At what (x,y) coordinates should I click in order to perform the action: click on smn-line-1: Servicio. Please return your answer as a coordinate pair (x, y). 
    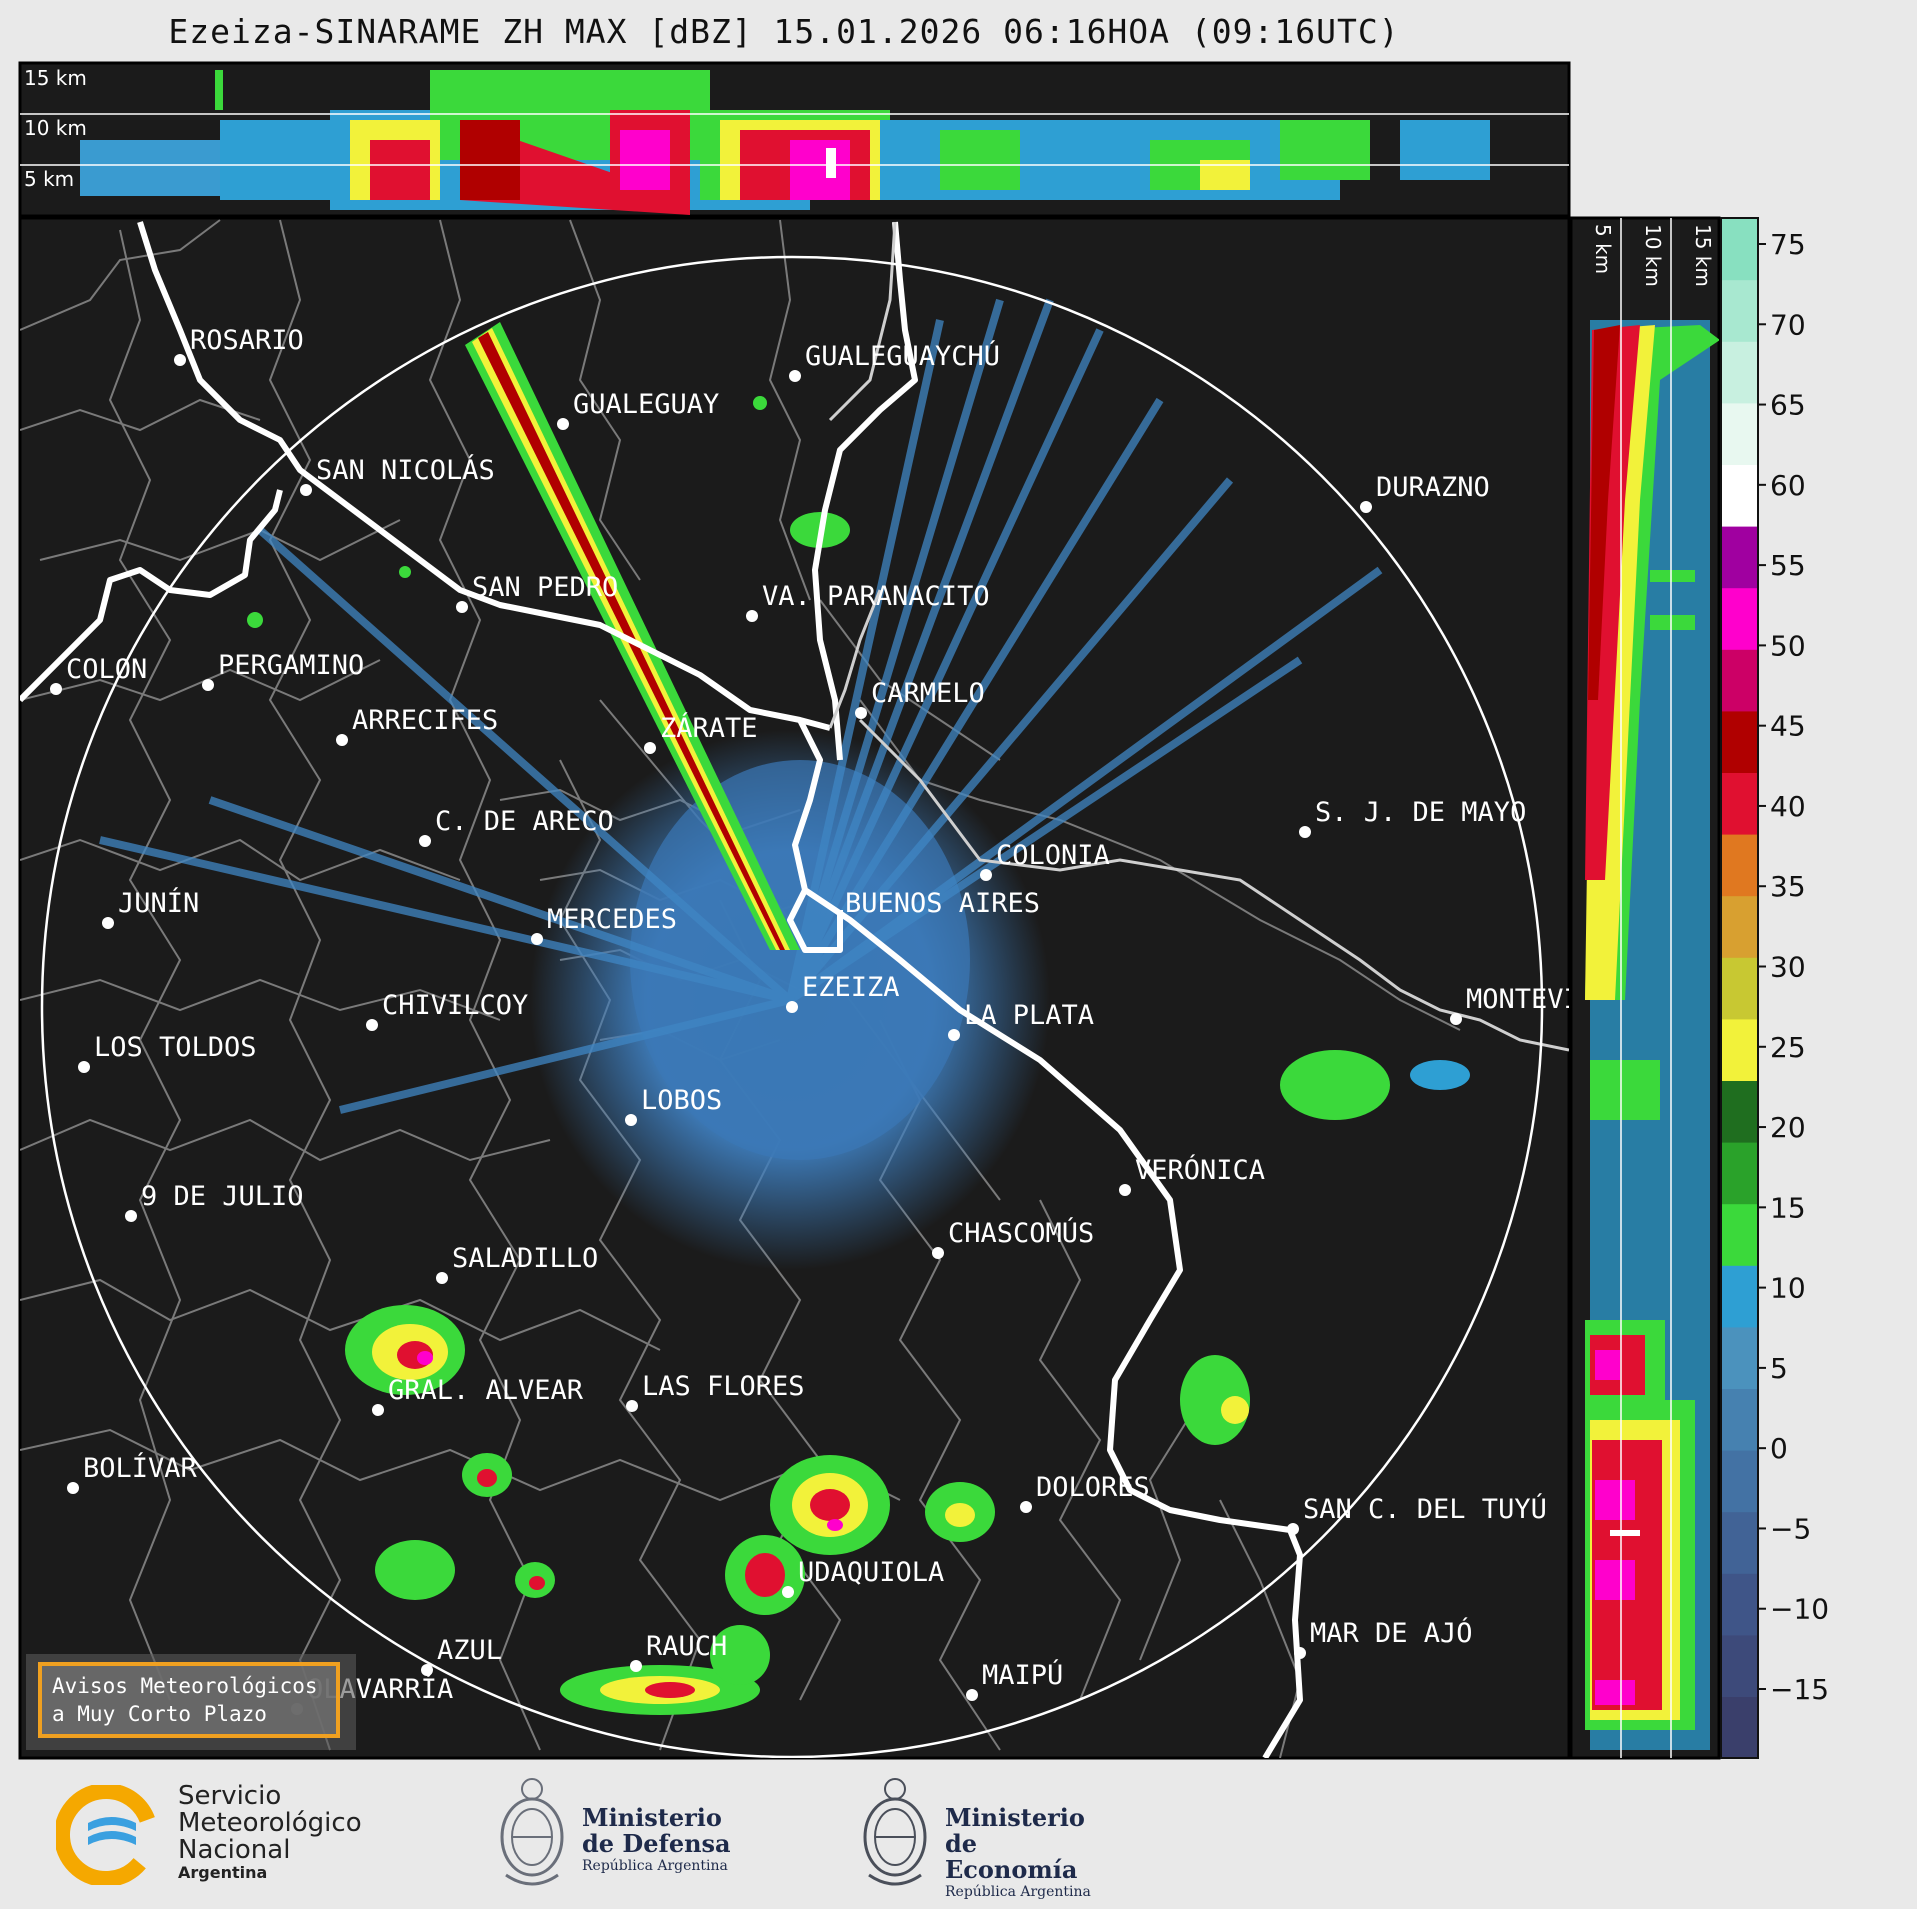
    Looking at the image, I should click on (230, 1796).